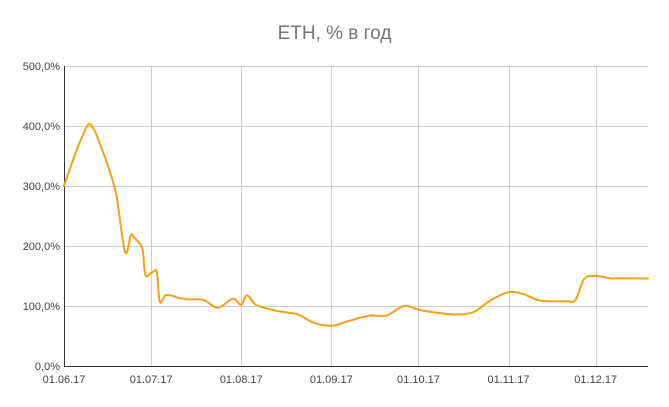 This screenshot has height=407, width=669. Describe the element at coordinates (418, 380) in the screenshot. I see `x-tick-label: 01.10.17` at that location.